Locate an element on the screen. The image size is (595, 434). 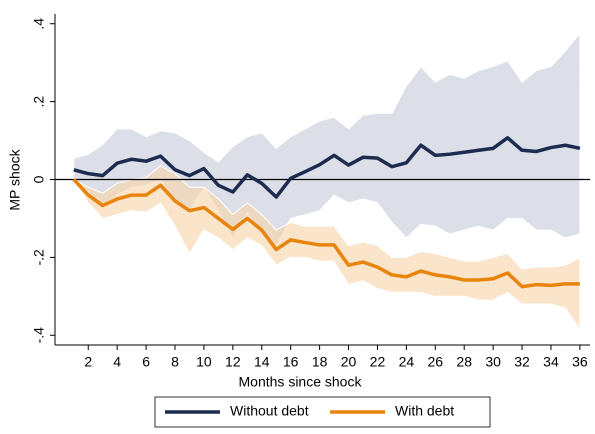
x-axis-label: Months since shock is located at coordinates (301, 382).